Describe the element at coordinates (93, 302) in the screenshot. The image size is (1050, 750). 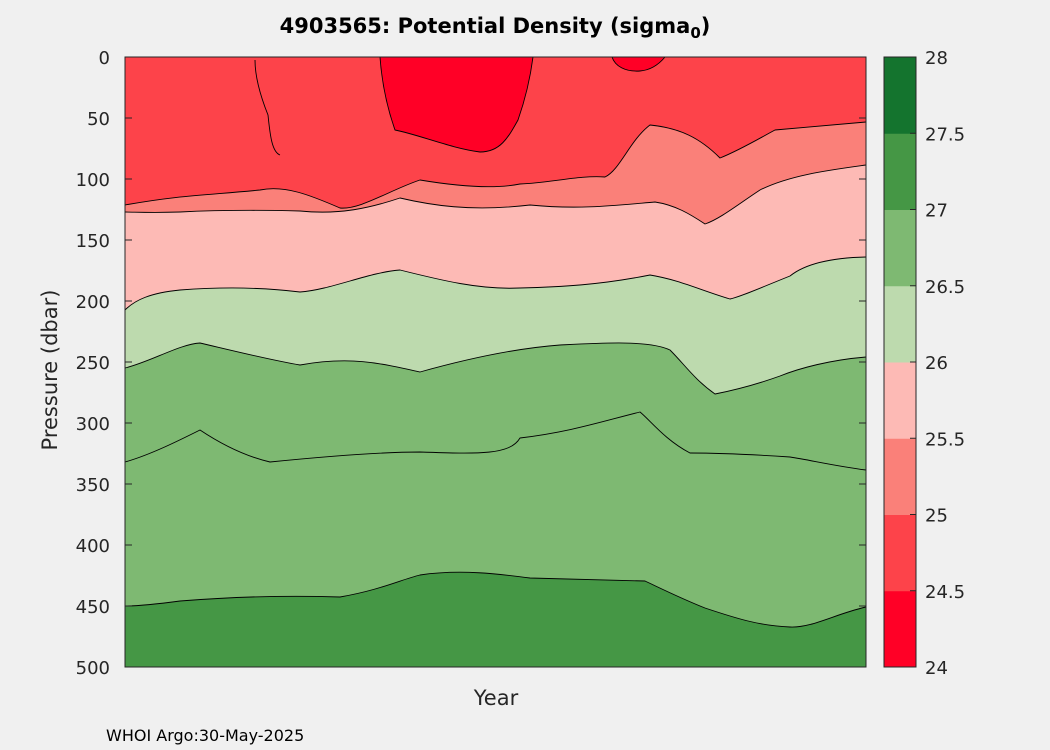
I see `y-tick-label: 200` at that location.